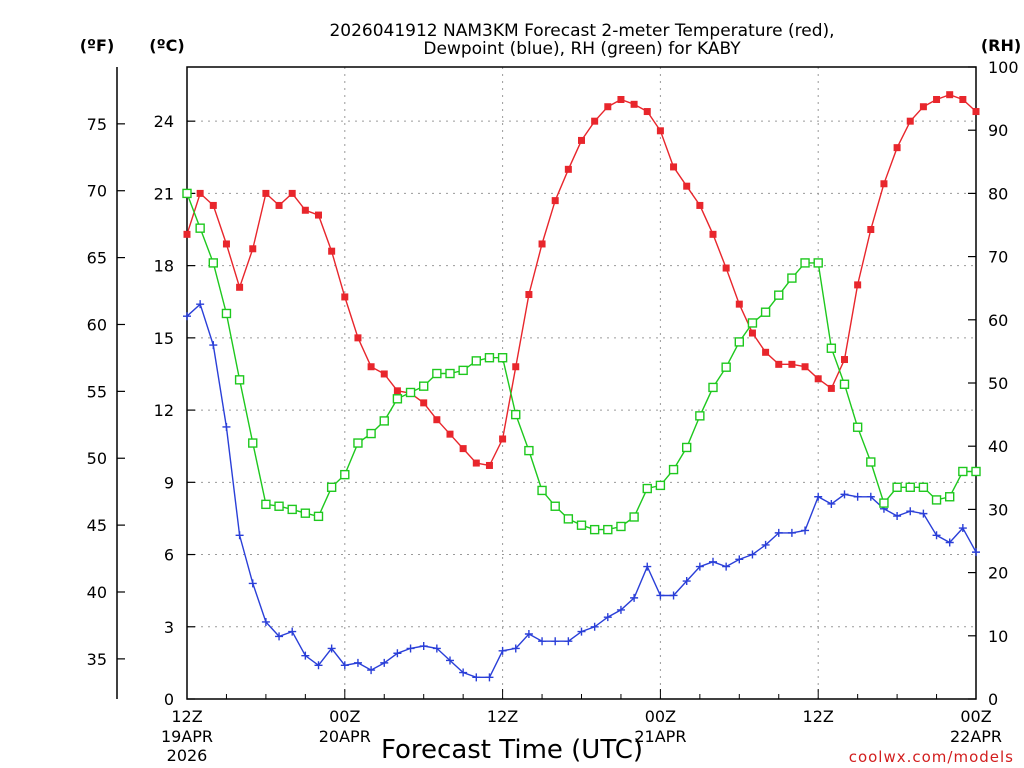 This screenshot has width=1024, height=768. Describe the element at coordinates (502, 716) in the screenshot. I see `time-tick-label: 12Z` at that location.